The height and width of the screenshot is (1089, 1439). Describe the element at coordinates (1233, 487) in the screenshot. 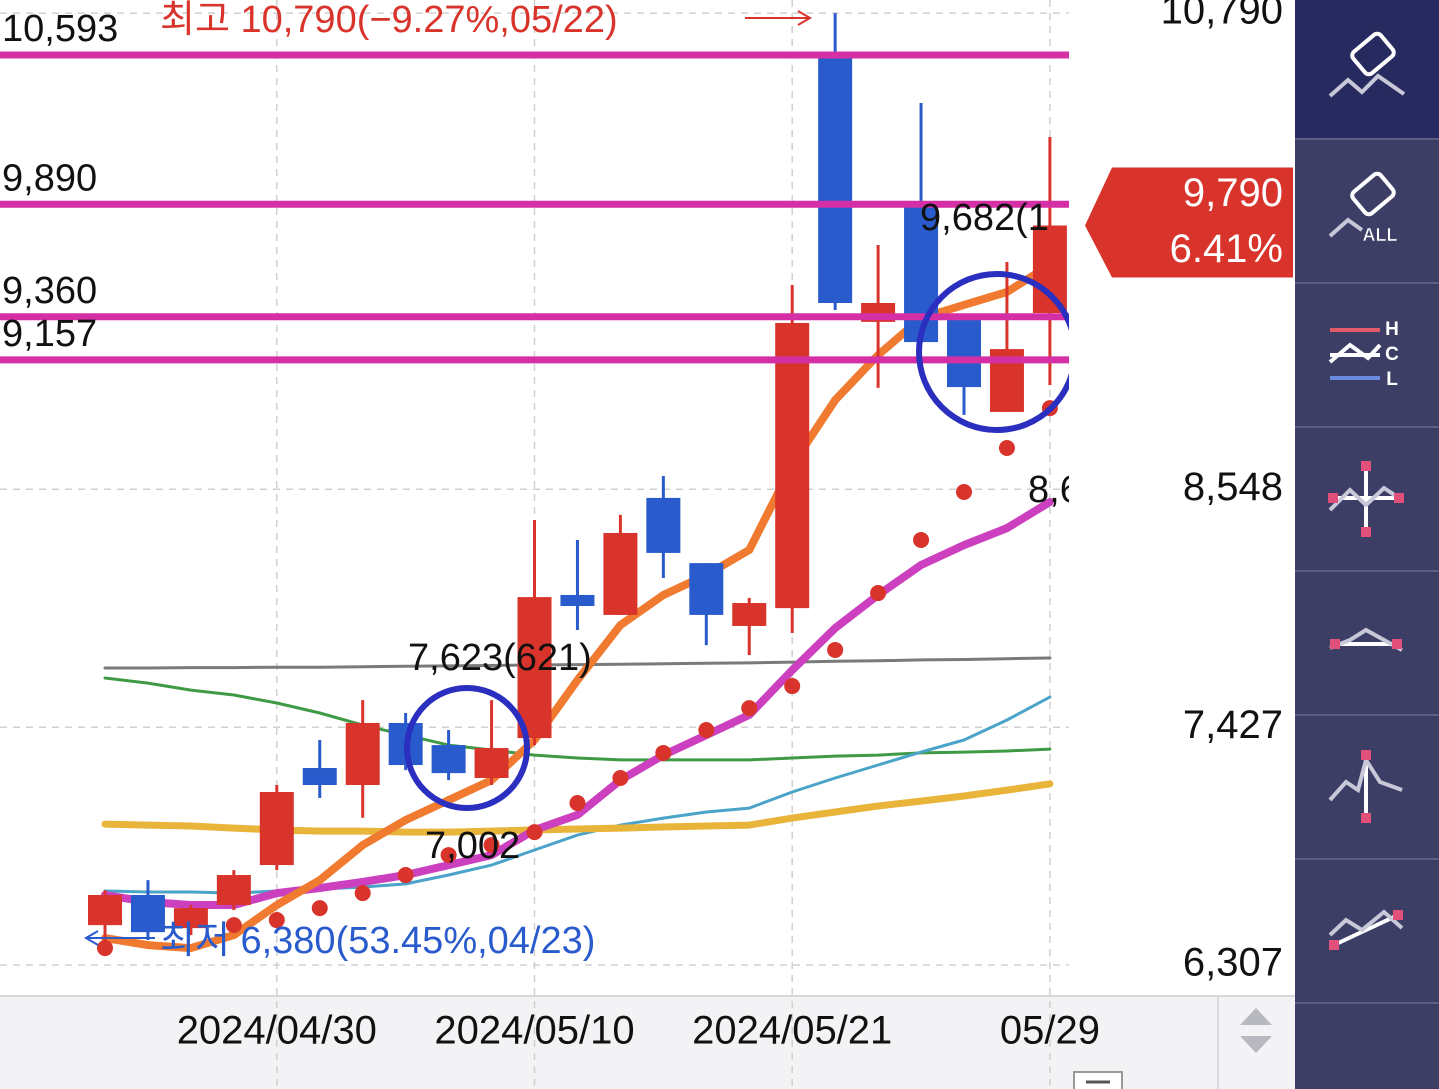

I see `y-tick-label: 8,548` at that location.